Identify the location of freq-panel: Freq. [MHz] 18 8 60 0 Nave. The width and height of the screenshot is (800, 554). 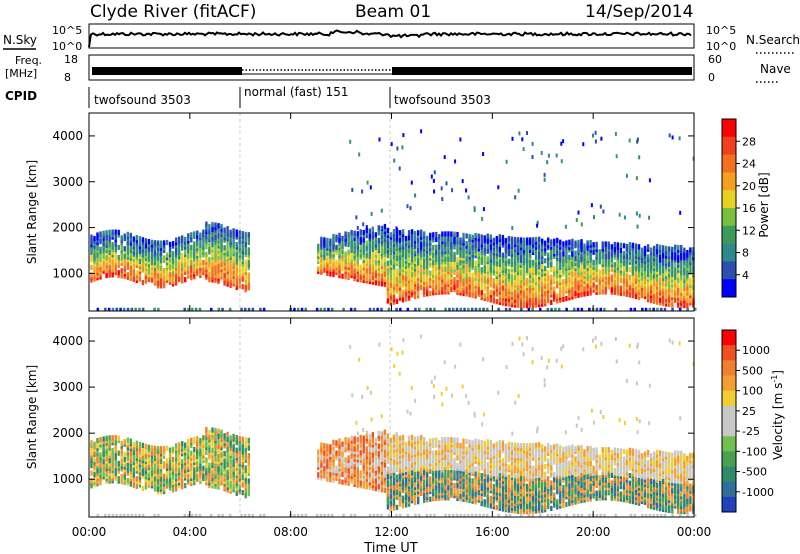
(398, 68).